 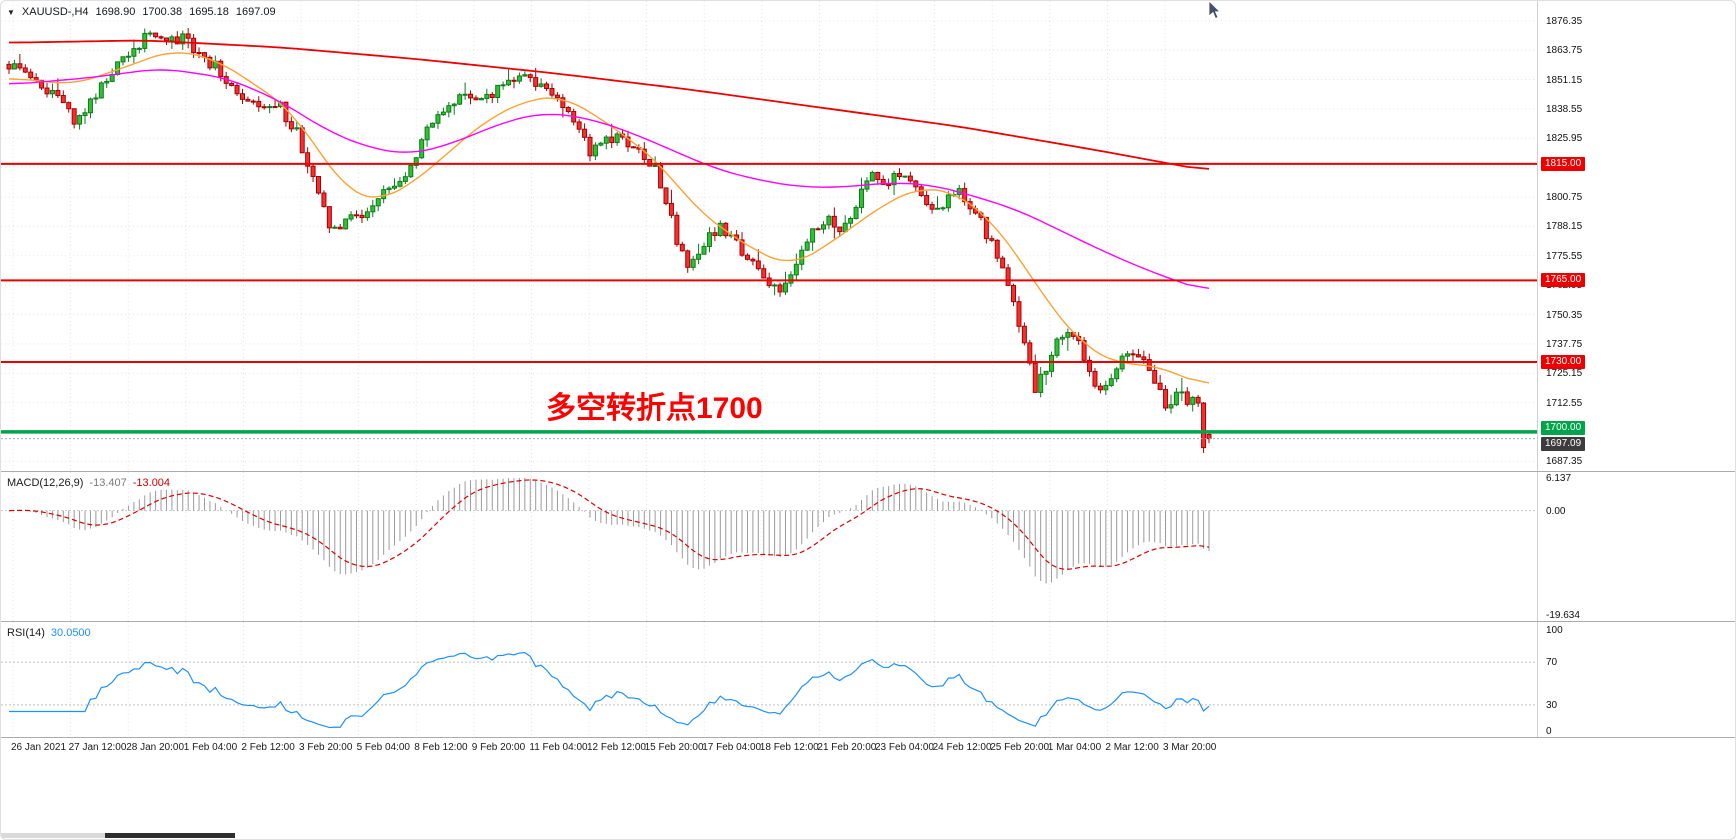 What do you see at coordinates (868, 737) in the screenshot?
I see `panel-separator-timeaxis` at bounding box center [868, 737].